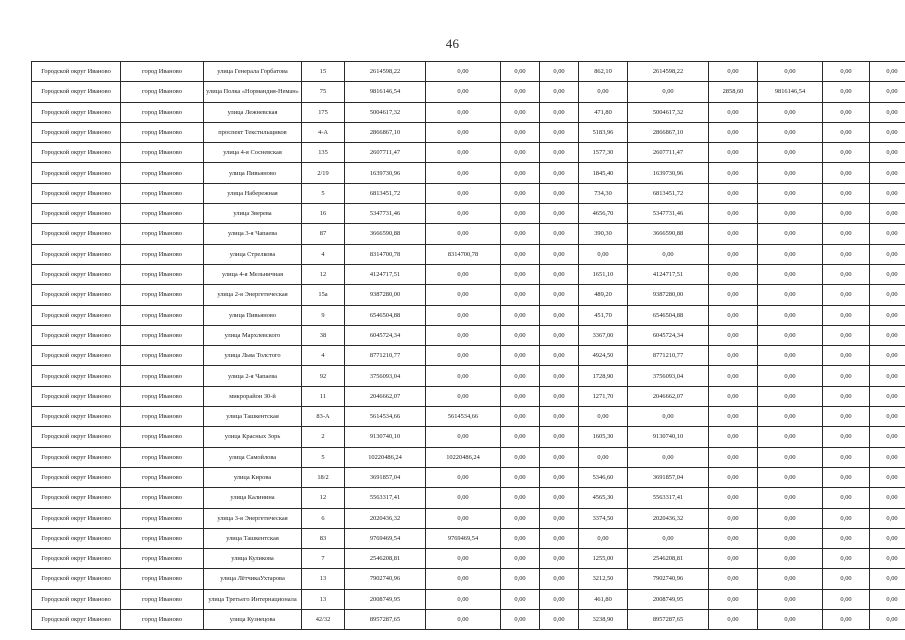 The width and height of the screenshot is (905, 640). Describe the element at coordinates (603, 254) in the screenshot. I see `cell-p1: 0,00` at that location.